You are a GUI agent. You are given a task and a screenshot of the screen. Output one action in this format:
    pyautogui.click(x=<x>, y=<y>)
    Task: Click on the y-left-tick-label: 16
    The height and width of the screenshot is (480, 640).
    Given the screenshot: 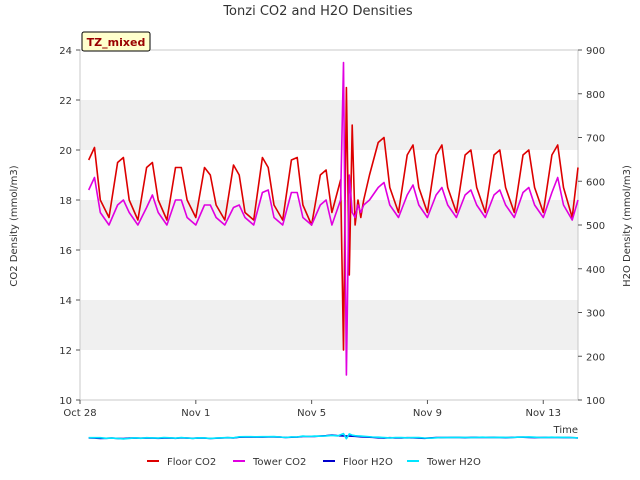 What is the action you would take?
    pyautogui.click(x=65, y=251)
    